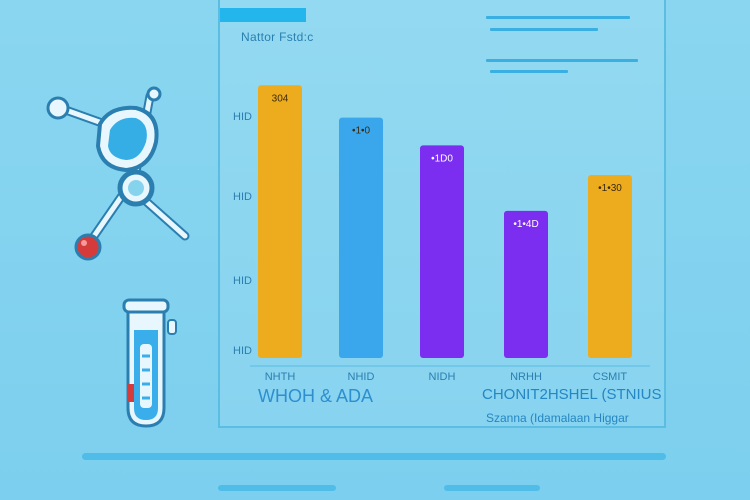 This screenshot has height=500, width=750. What do you see at coordinates (316, 396) in the screenshot?
I see `group-label: WHOH & ADA` at bounding box center [316, 396].